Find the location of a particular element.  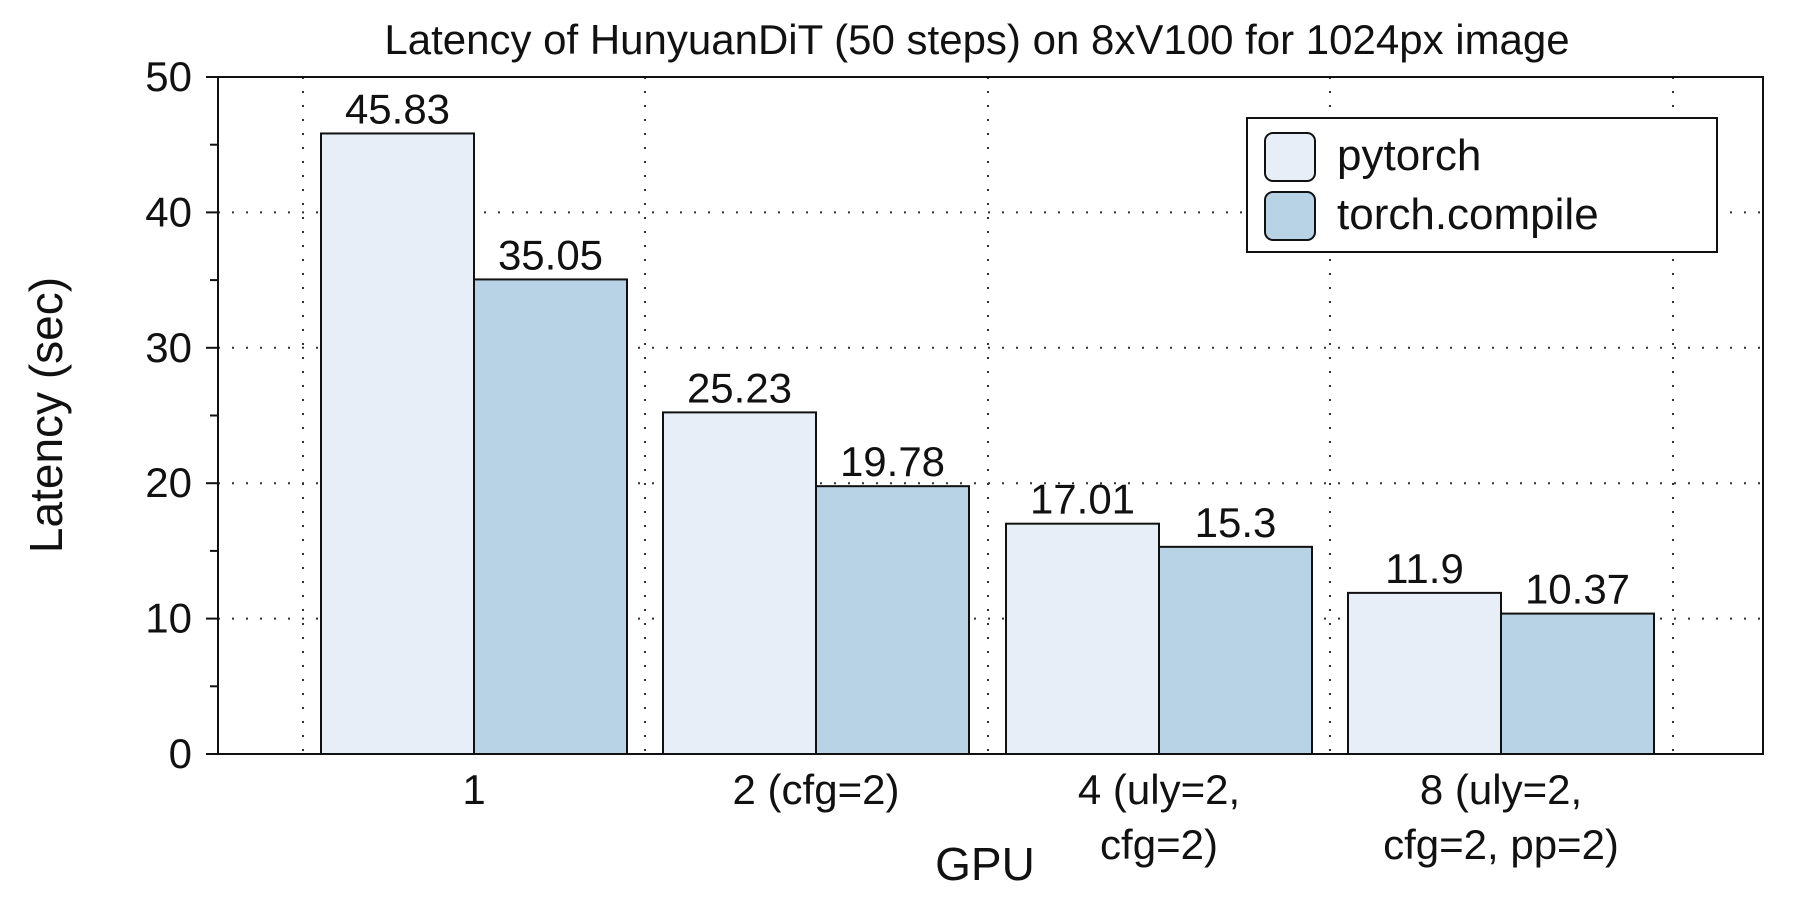

y-axis-label: Latency (sec) is located at coordinates (46, 415).